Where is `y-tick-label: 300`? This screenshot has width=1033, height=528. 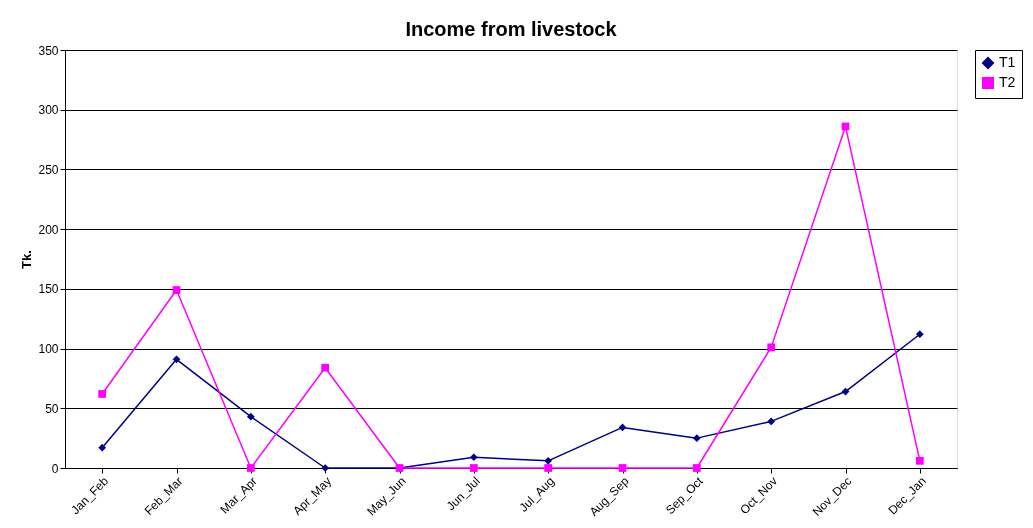
y-tick-label: 300 is located at coordinates (48, 110).